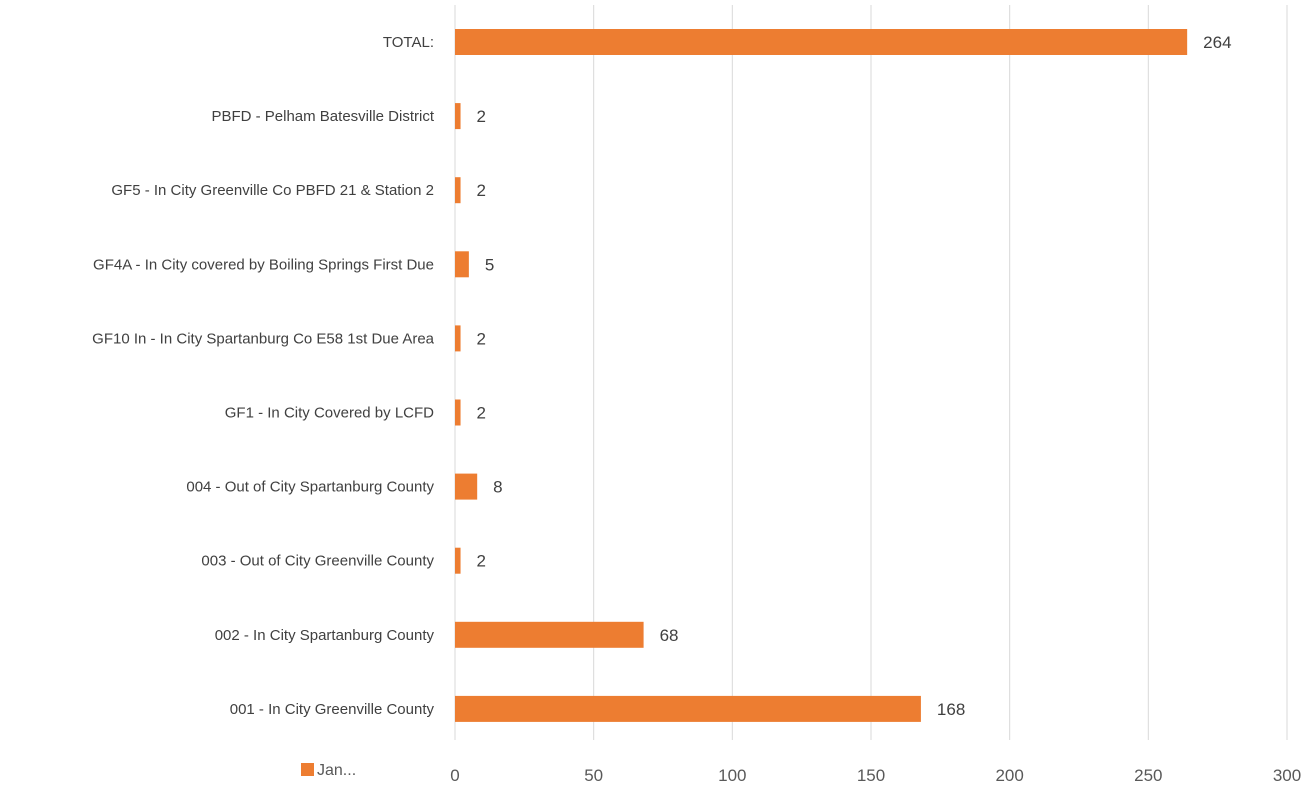 This screenshot has width=1307, height=793. What do you see at coordinates (1009, 775) in the screenshot?
I see `x-tick-label: 200` at bounding box center [1009, 775].